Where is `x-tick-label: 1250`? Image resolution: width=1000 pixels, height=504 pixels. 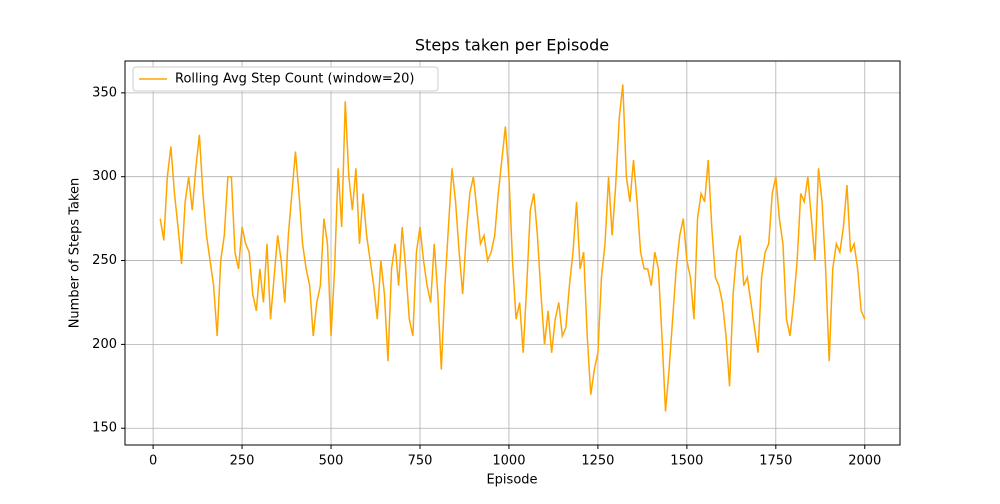
x-tick-label: 1250 is located at coordinates (597, 461).